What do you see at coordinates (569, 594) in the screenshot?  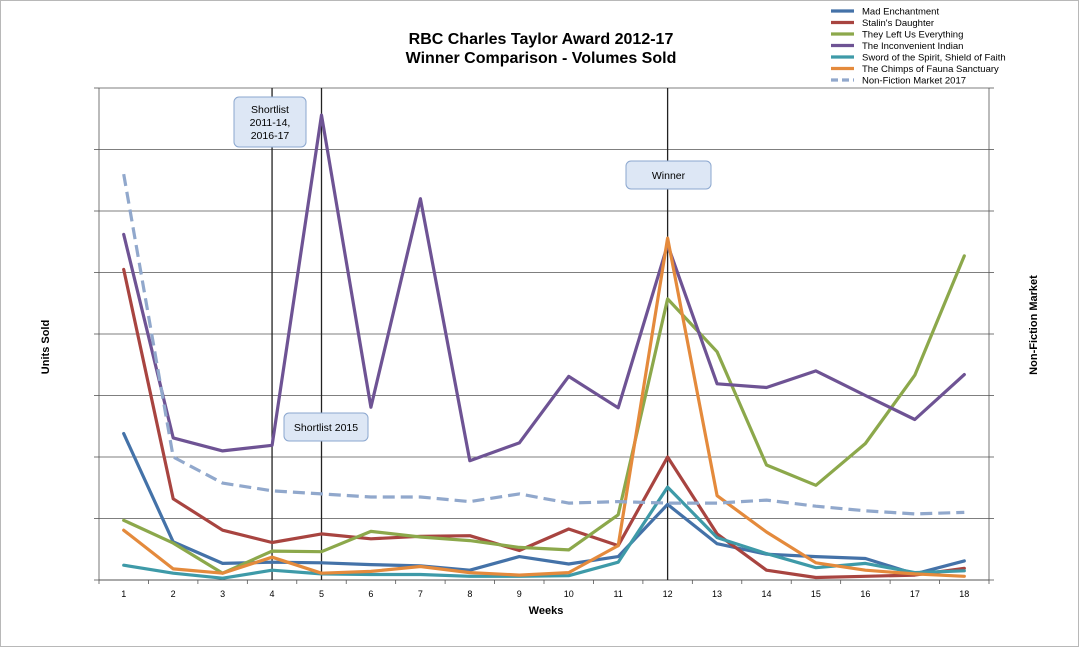 I see `x-tick-label: 10` at bounding box center [569, 594].